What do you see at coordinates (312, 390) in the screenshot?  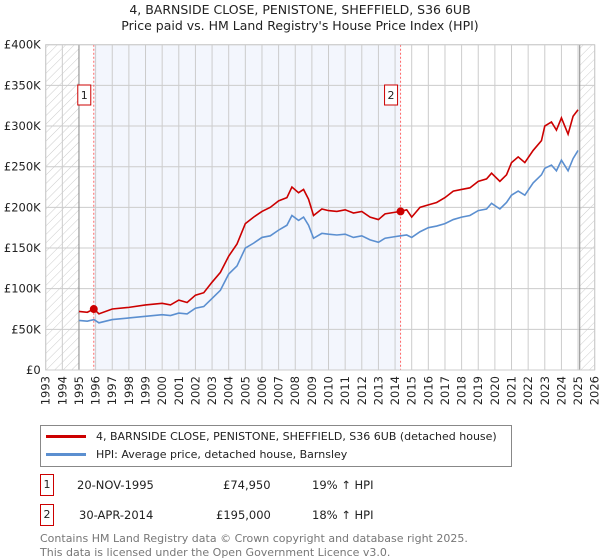 I see `x-tick-label: 2009` at bounding box center [312, 390].